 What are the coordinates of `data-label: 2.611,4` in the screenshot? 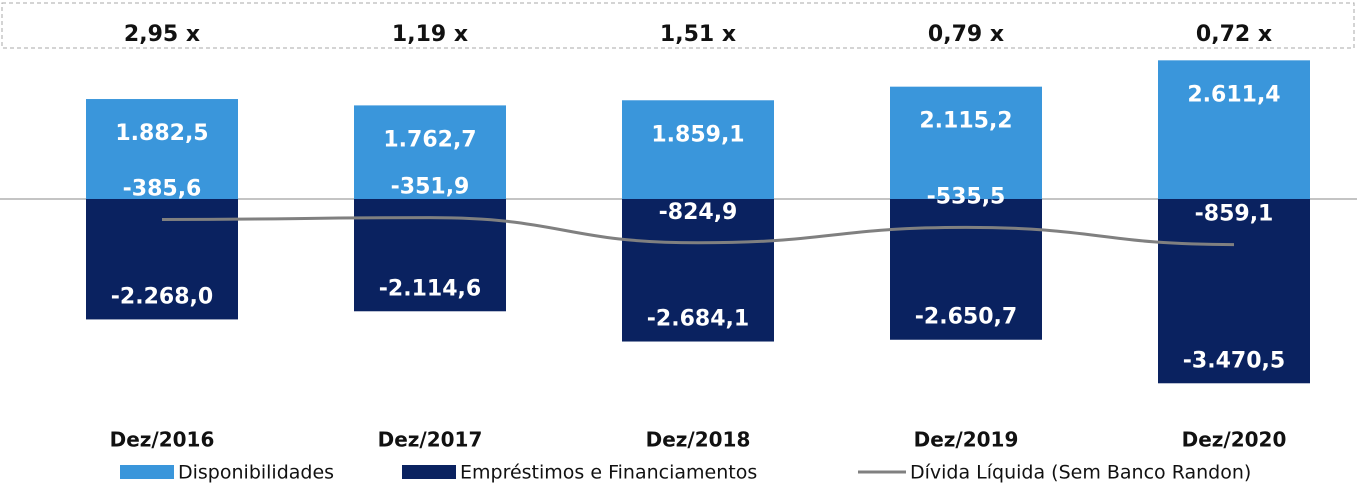 It's located at (1233, 94).